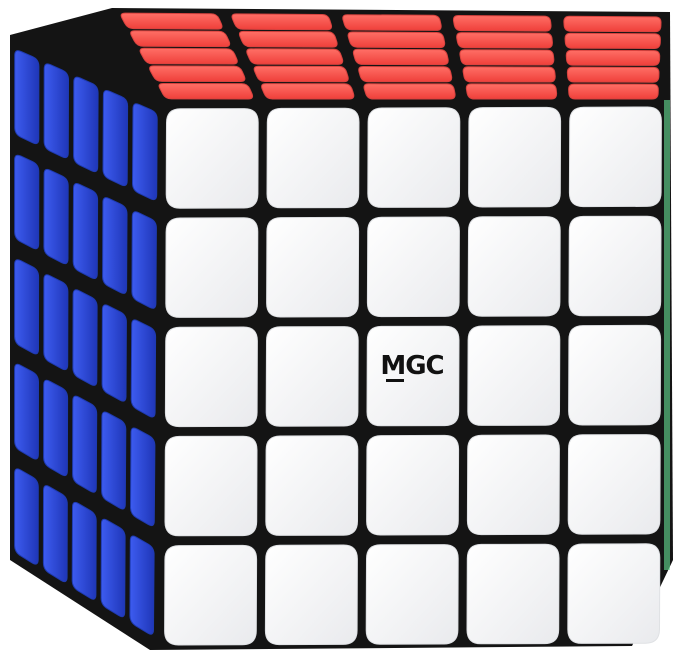 The image size is (679, 664). Describe the element at coordinates (405, 74) in the screenshot. I see `top-sticker-r4-c3` at that location.